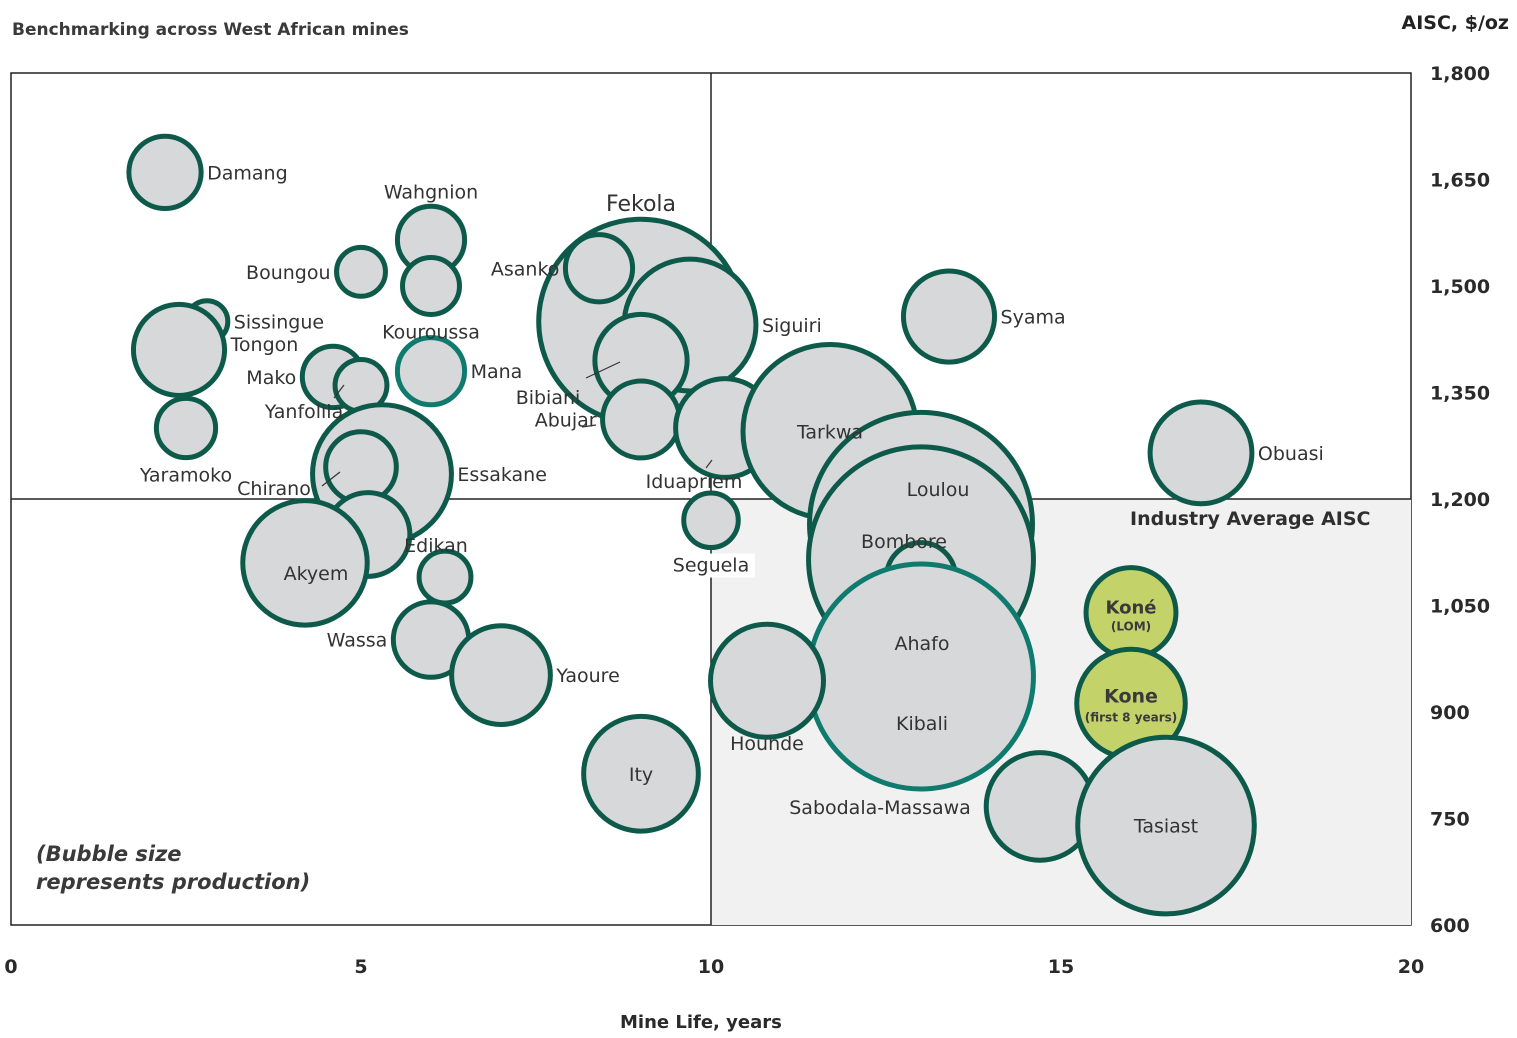  I want to click on data-label: (first 8 years), so click(1131, 717).